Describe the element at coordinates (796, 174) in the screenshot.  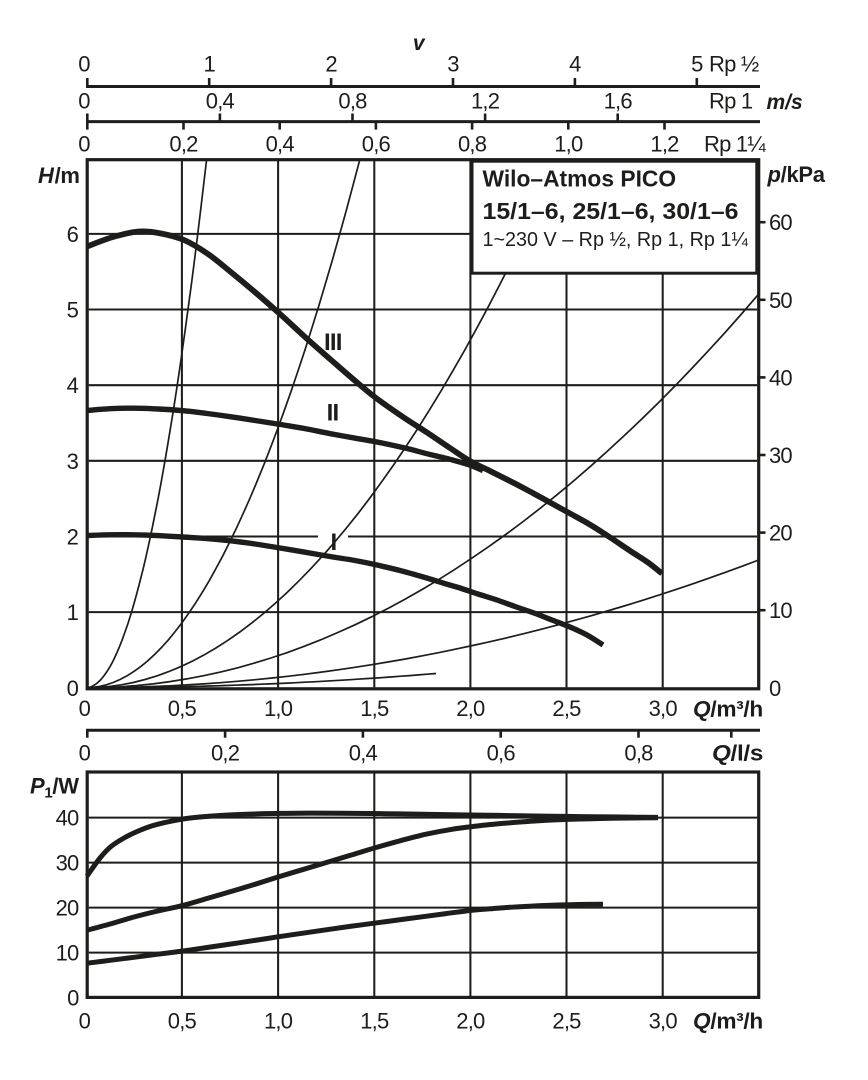
I see `svg-text: p/kPa` at that location.